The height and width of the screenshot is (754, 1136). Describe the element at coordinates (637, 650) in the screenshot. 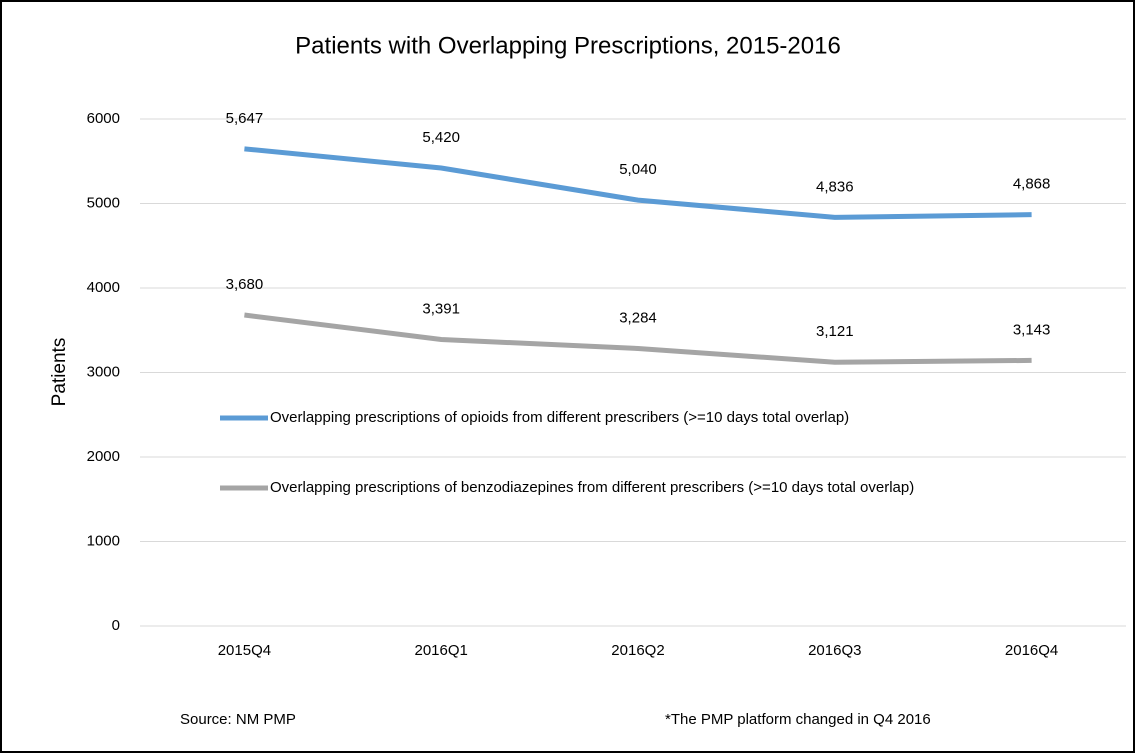

I see `x-tick-label: 2016Q2` at that location.